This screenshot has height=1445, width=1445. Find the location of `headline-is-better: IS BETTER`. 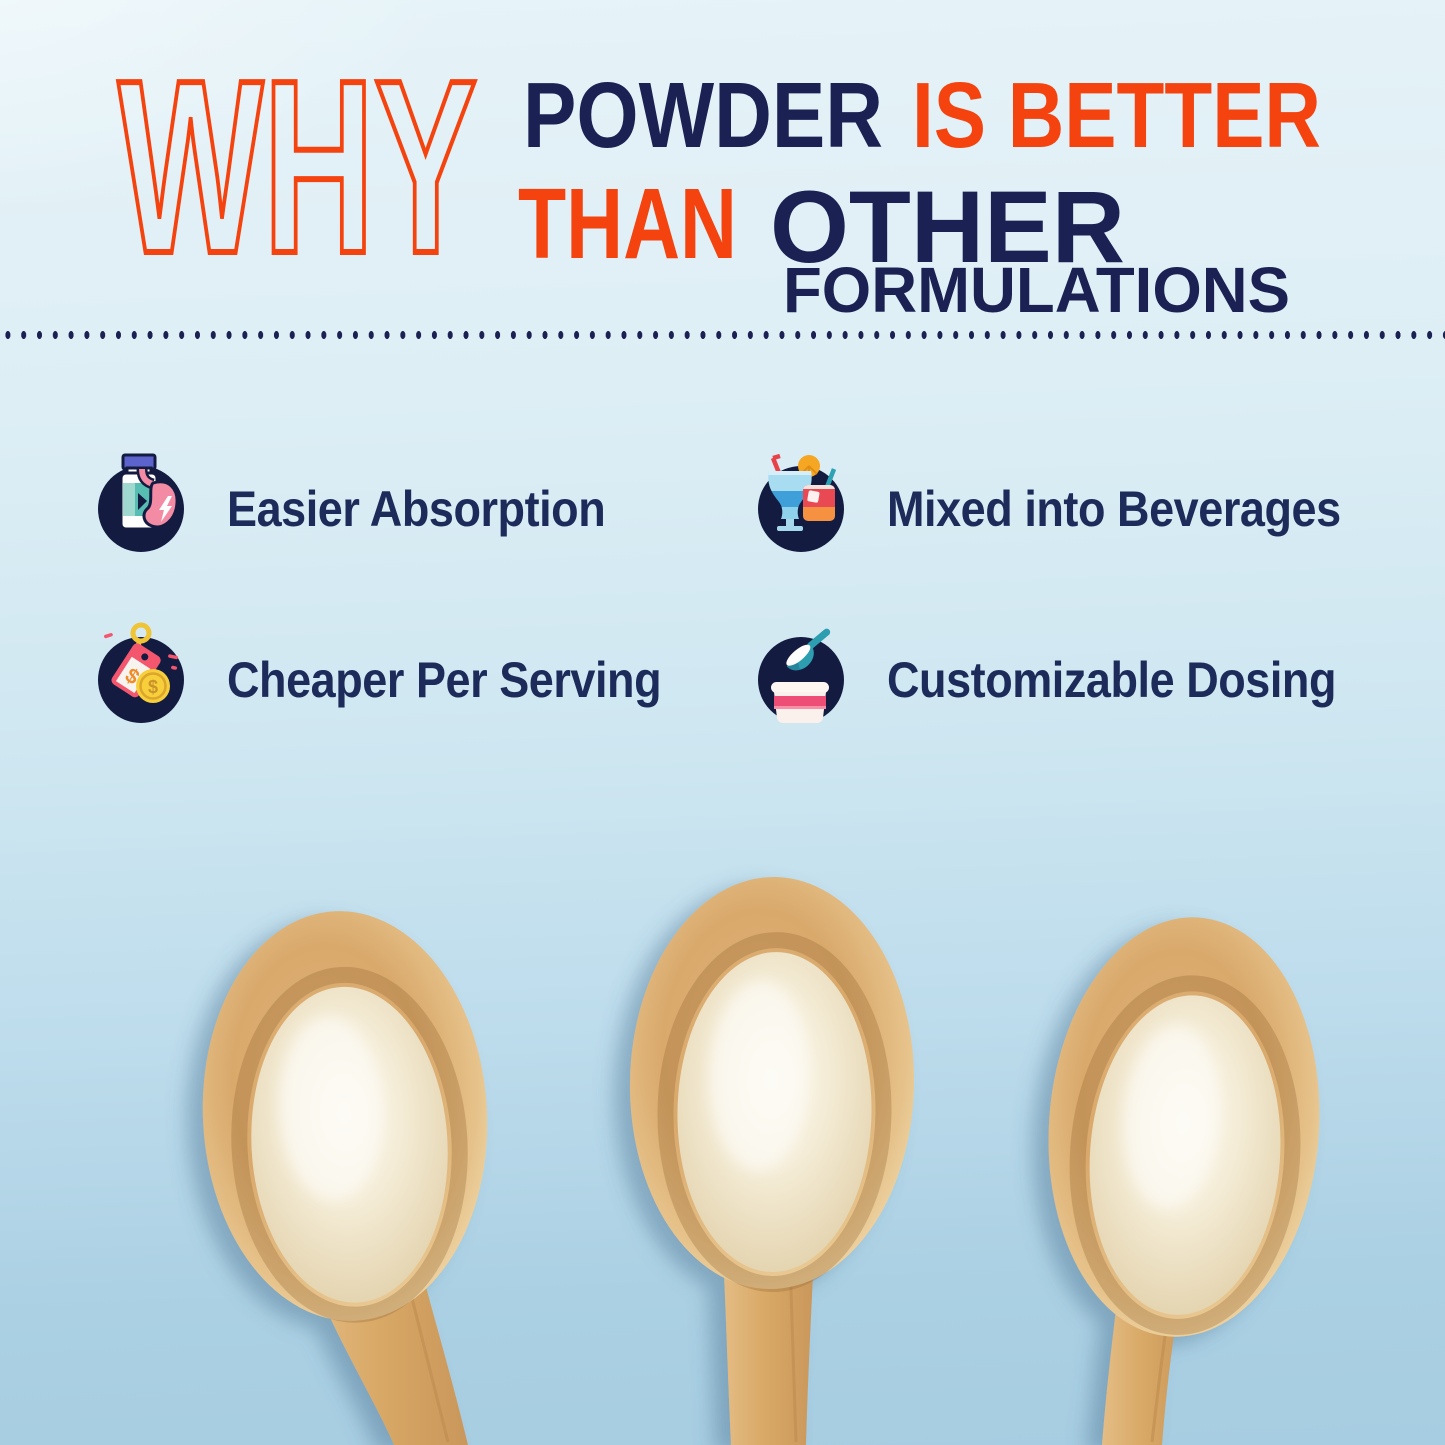

headline-is-better: IS BETTER is located at coordinates (1116, 115).